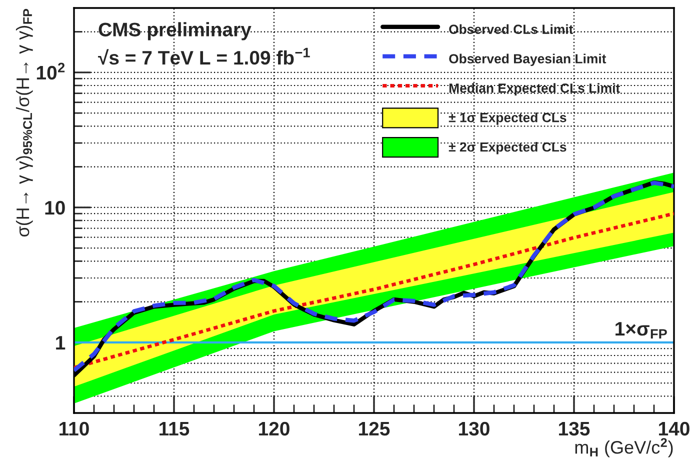 This screenshot has height=459, width=691. What do you see at coordinates (507, 148) in the screenshot?
I see `legend-label: ± 2σ Expected CLs` at bounding box center [507, 148].